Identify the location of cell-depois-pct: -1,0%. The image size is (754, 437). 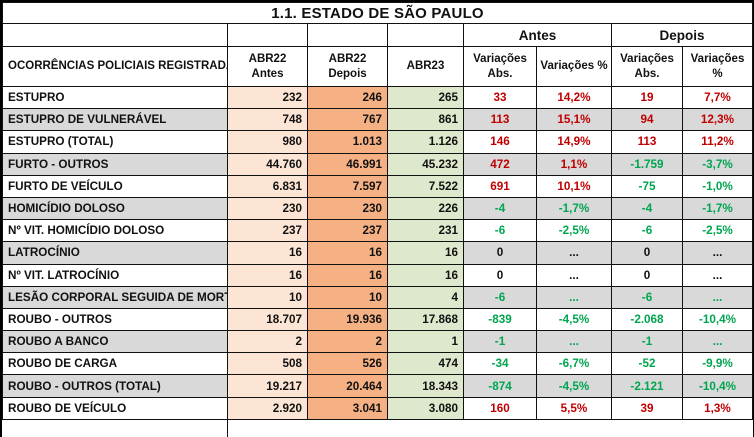
(717, 186).